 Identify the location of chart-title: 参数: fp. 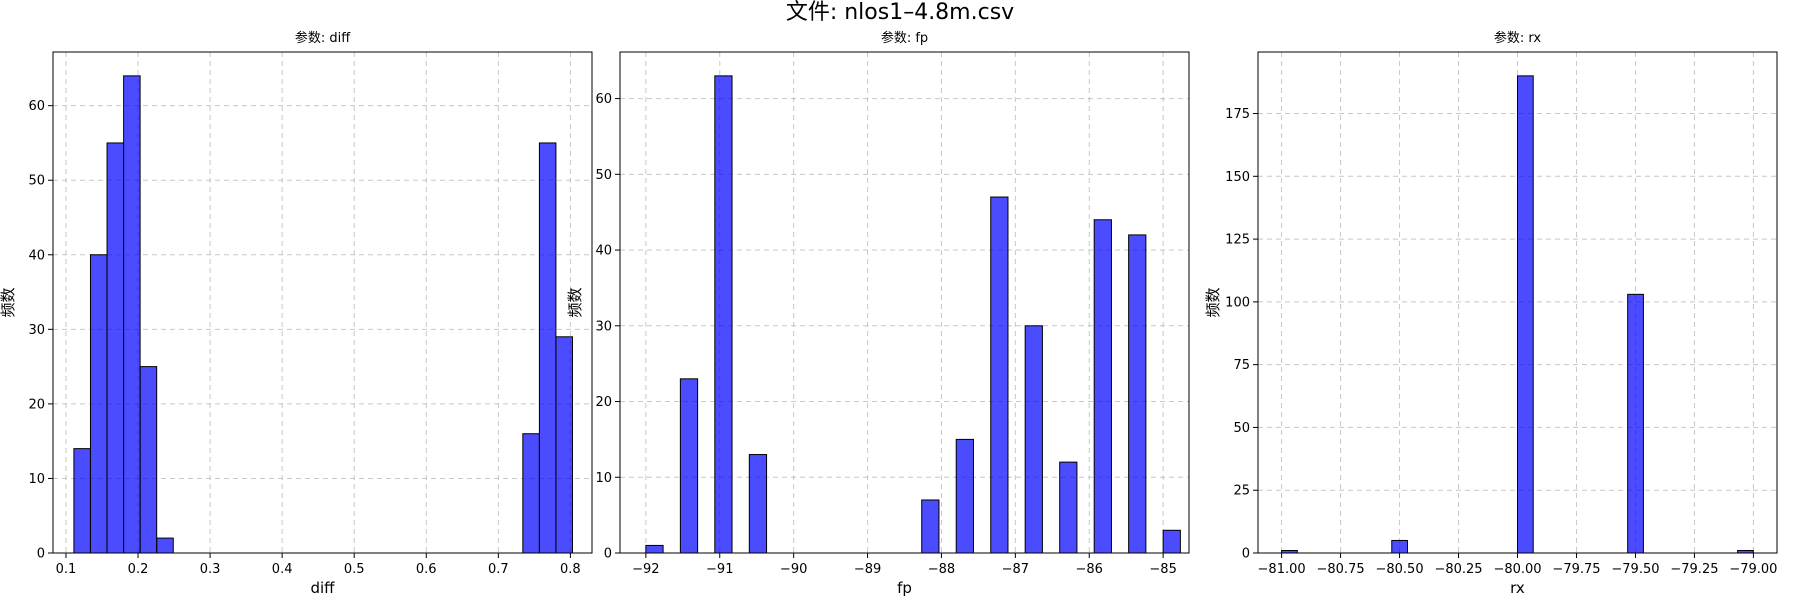
(904, 38).